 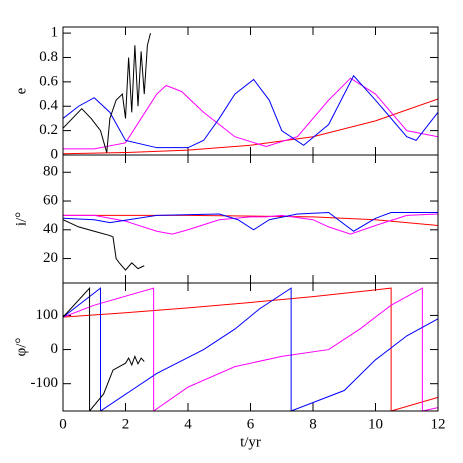 I want to click on x-tick-label: 10, so click(x=375, y=424).